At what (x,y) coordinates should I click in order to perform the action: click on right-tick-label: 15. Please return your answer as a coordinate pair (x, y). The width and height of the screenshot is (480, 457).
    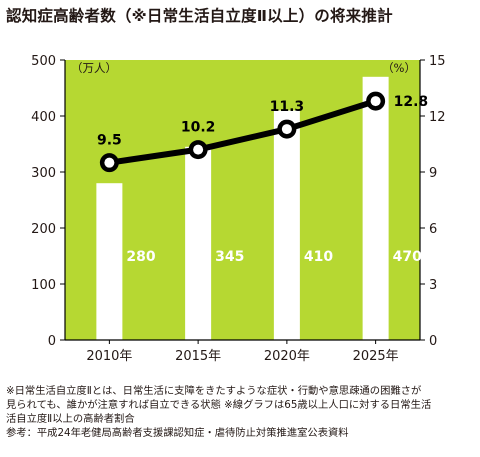
    Looking at the image, I should click on (437, 61).